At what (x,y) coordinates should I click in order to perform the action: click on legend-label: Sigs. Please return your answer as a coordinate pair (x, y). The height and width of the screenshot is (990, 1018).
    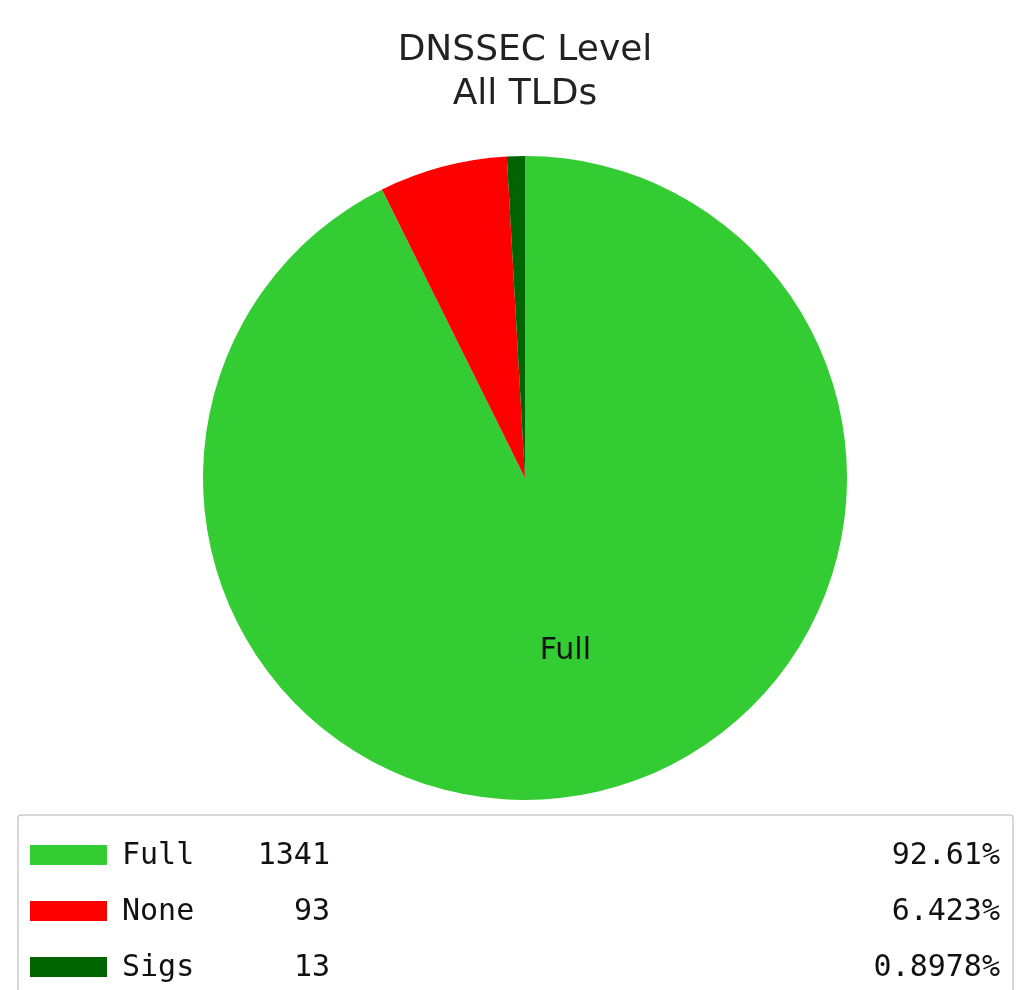
    Looking at the image, I should click on (158, 965).